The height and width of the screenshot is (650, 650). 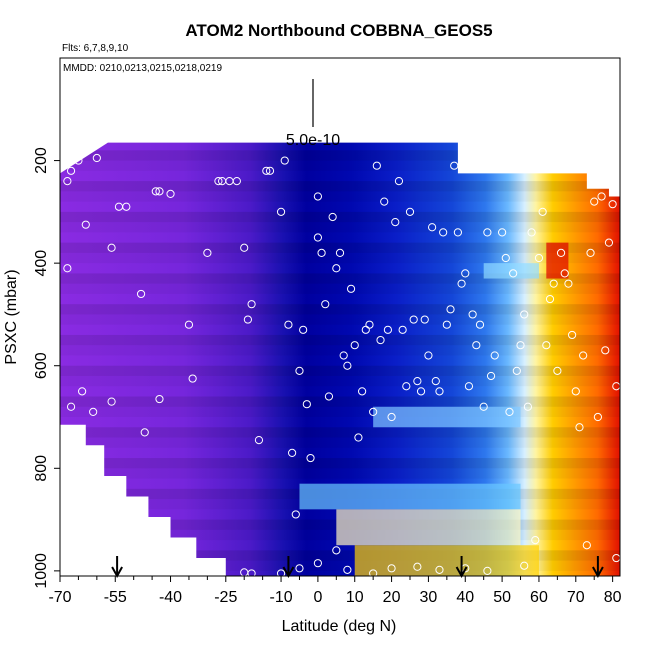 I want to click on x-tick-label: 70, so click(x=576, y=597).